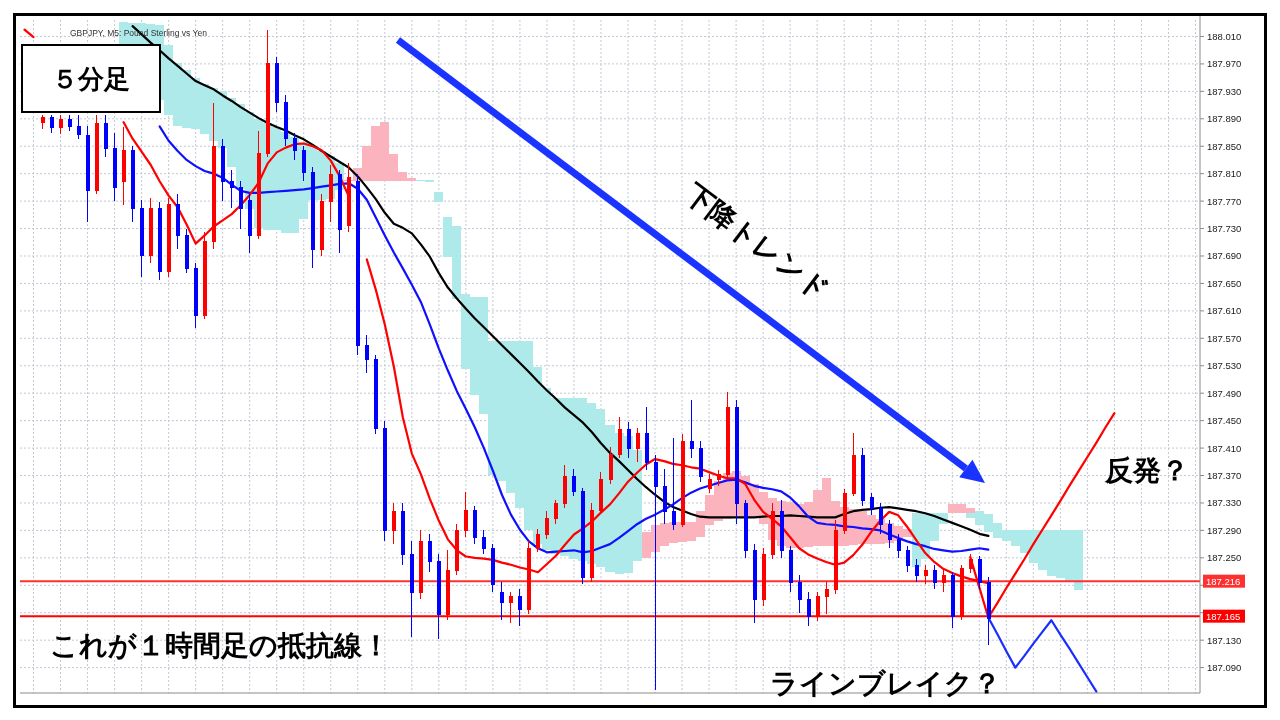 The image size is (1280, 720). I want to click on annotation: 反発？, so click(1147, 470).